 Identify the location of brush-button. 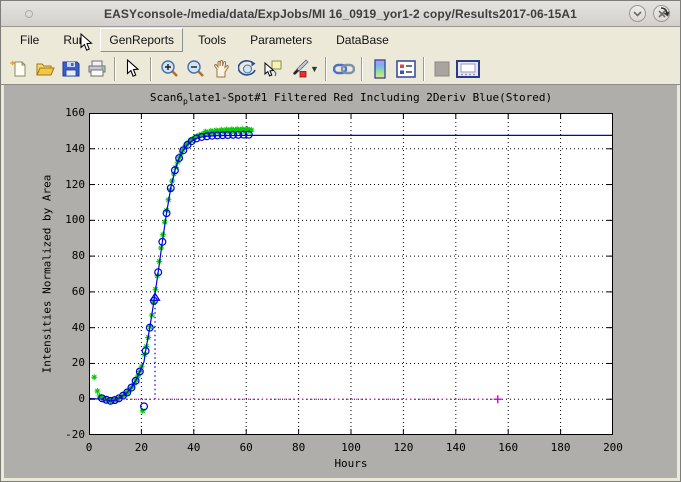
(299, 69).